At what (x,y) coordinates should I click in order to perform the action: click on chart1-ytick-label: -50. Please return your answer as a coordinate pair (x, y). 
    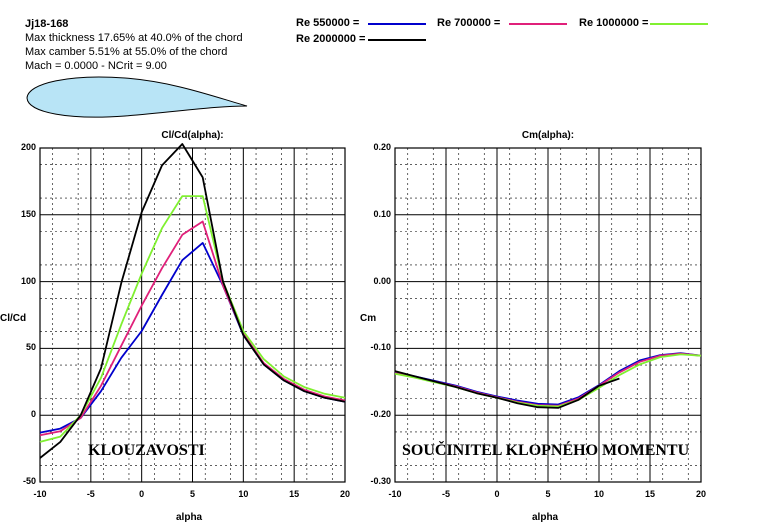
    Looking at the image, I should click on (29, 481).